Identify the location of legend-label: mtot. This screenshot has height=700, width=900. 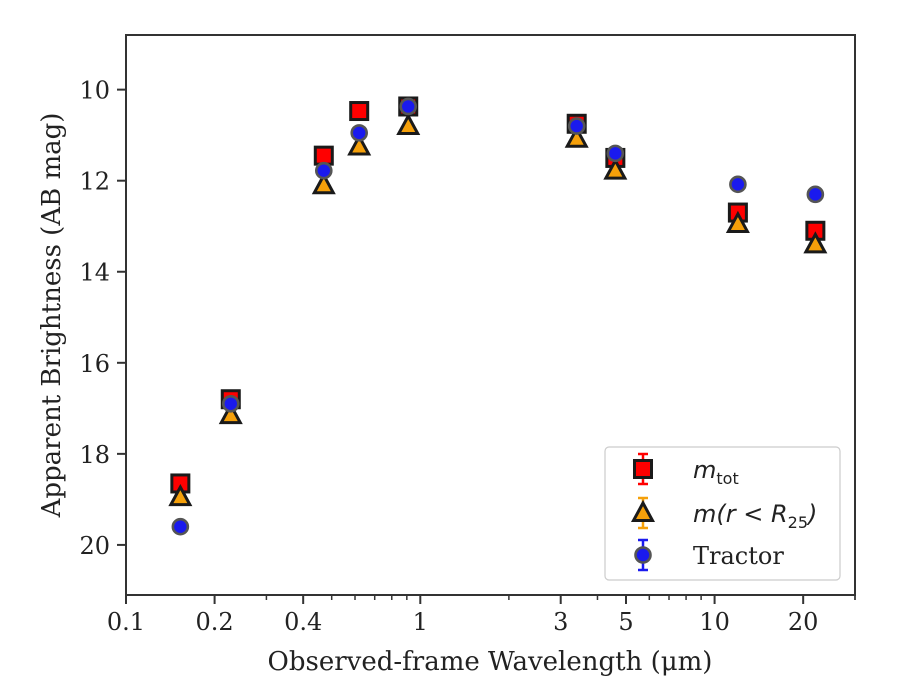
(716, 472).